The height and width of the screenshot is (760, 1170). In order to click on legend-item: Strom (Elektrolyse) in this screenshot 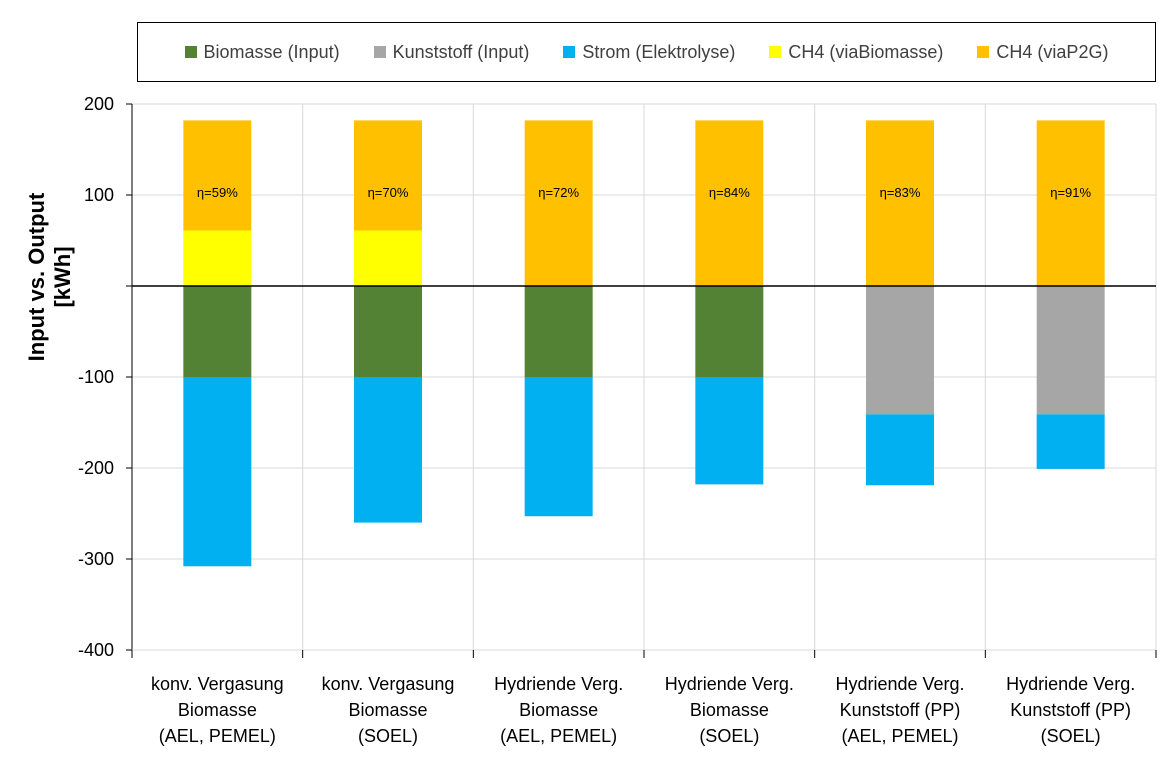, I will do `click(649, 52)`.